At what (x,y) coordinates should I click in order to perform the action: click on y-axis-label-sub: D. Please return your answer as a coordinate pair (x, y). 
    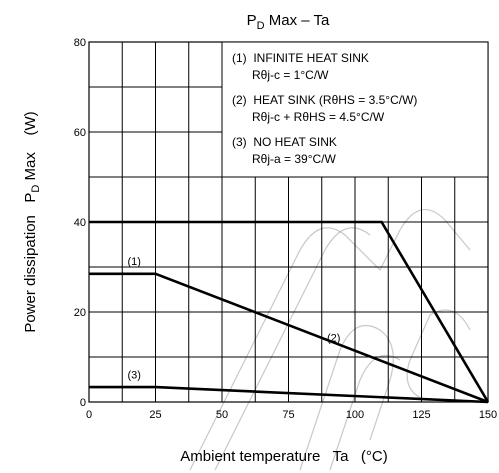
    Looking at the image, I should click on (36, 189).